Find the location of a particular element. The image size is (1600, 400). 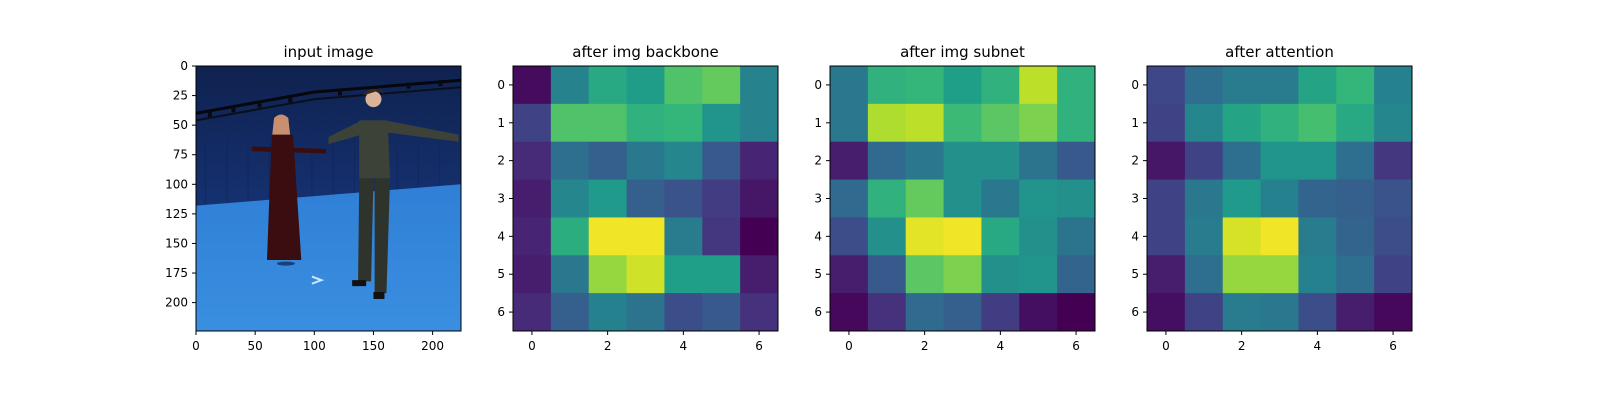

panel-title: after img subnet is located at coordinates (962, 52).